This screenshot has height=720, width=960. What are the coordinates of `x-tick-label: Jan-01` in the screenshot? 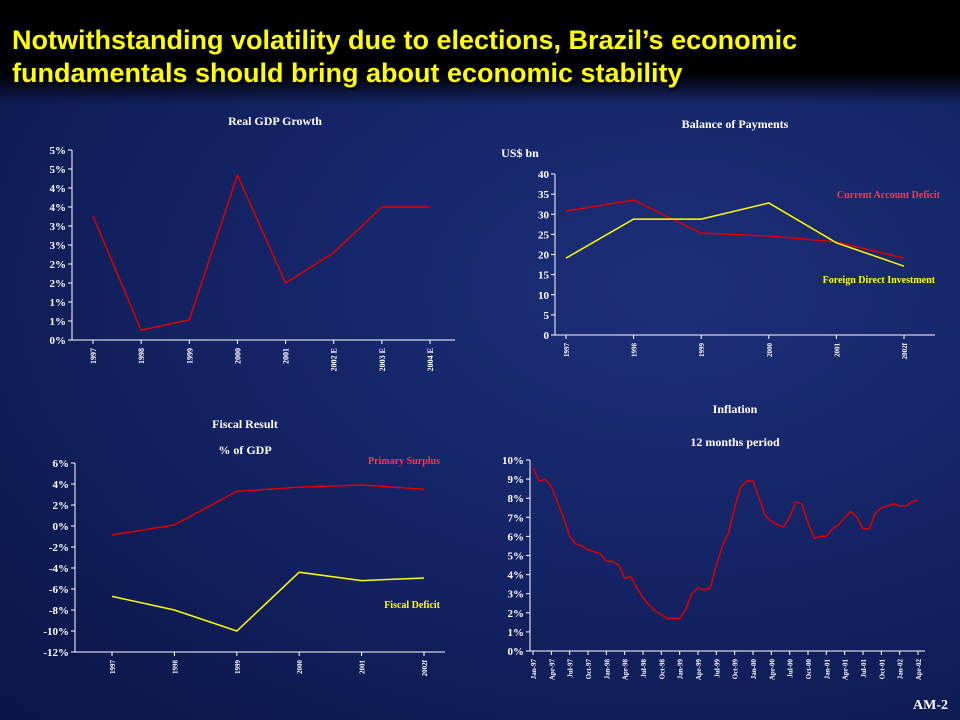 It's located at (827, 669).